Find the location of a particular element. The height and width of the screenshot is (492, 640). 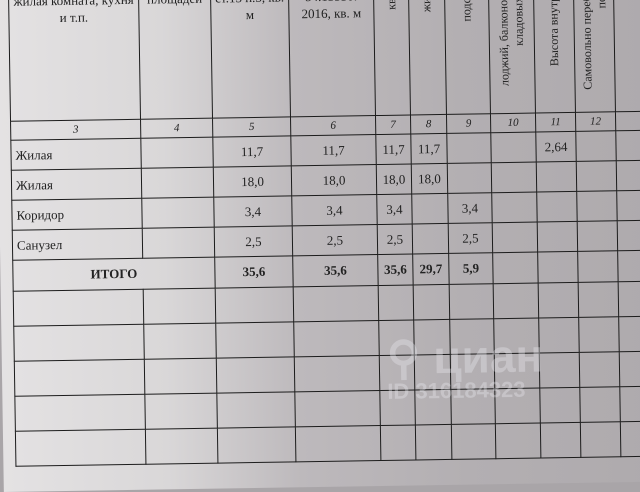

header-col5: ст.15 п.5, кв. м is located at coordinates (250, 59).